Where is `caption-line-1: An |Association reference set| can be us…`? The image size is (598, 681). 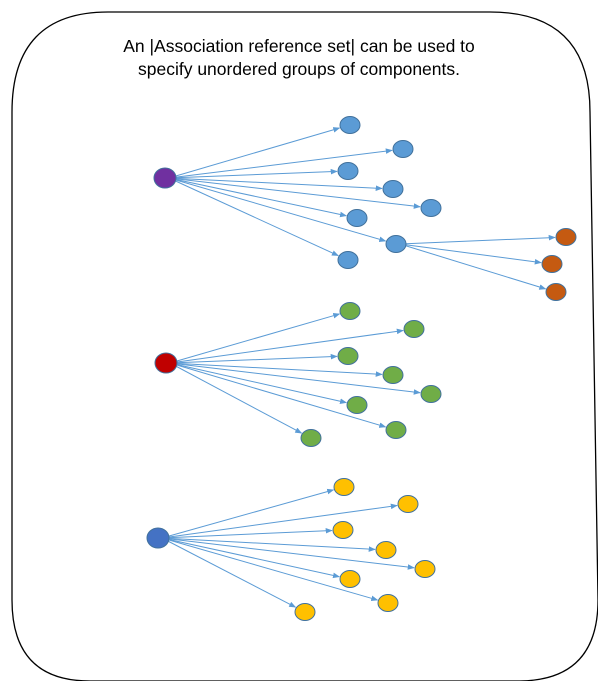 caption-line-1: An |Association reference set| can be us… is located at coordinates (299, 46).